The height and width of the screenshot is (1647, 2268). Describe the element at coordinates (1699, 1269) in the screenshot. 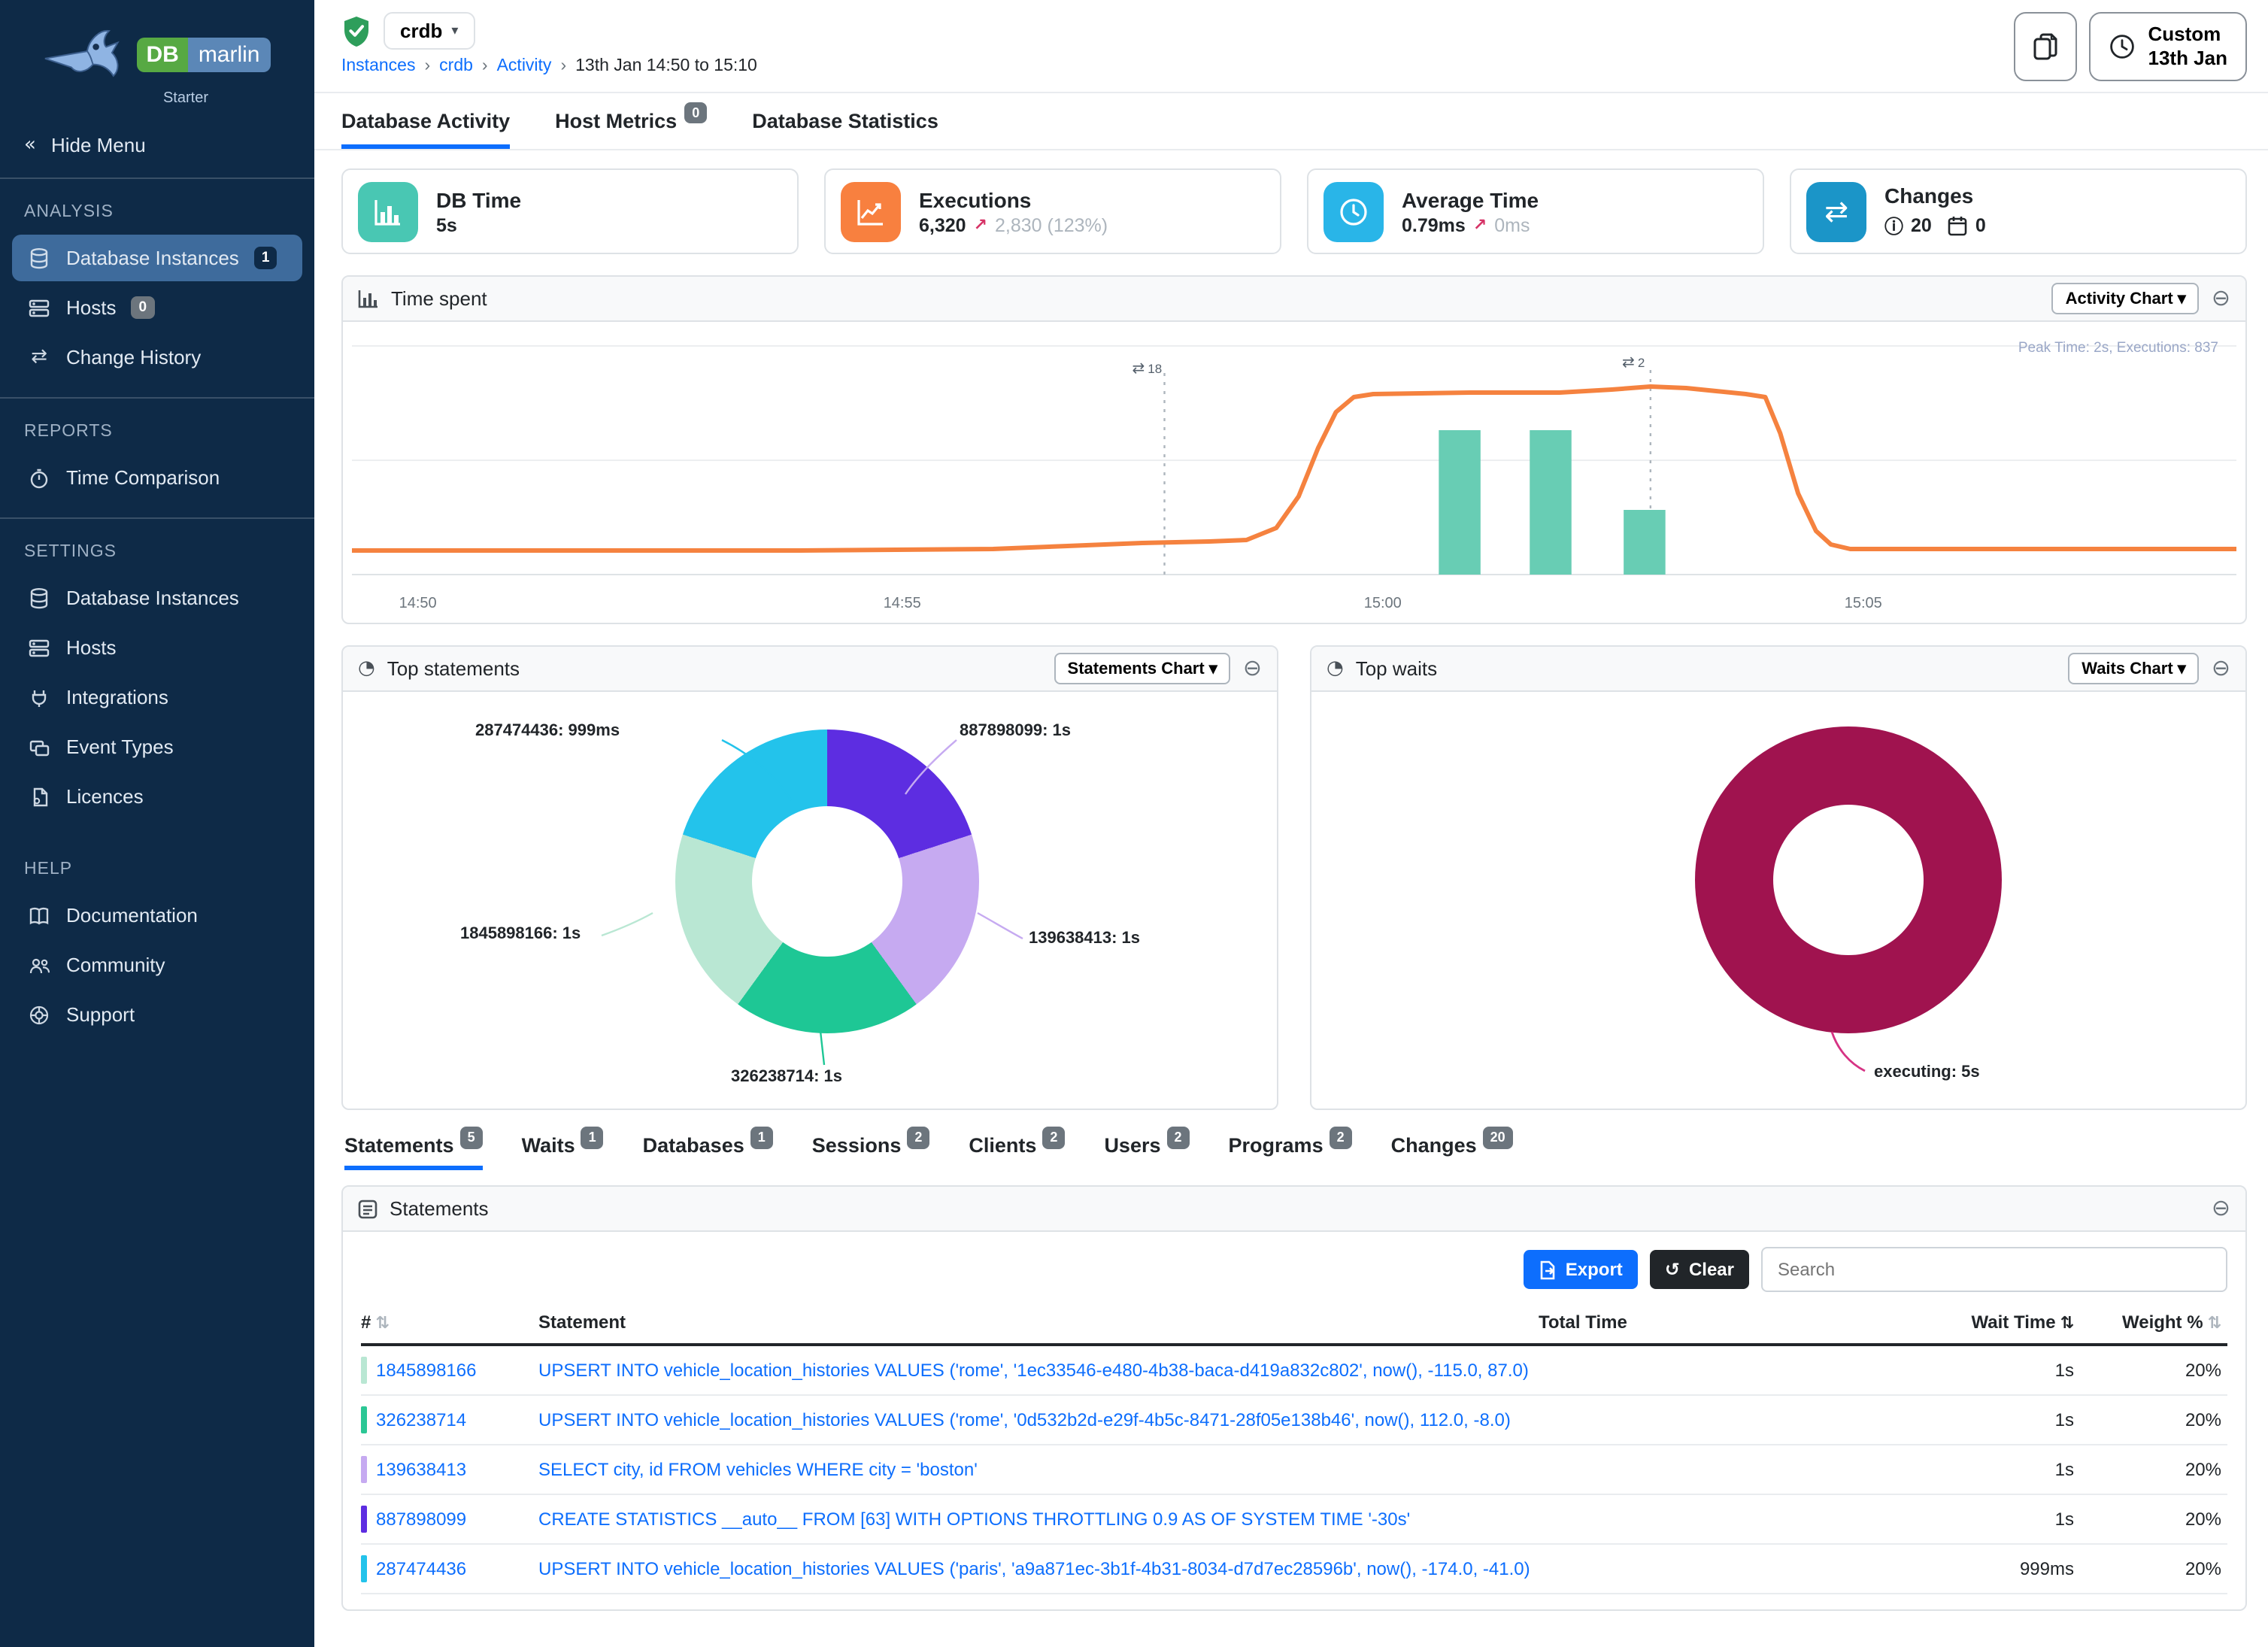

I see `clear-button: ↺ Clear` at that location.